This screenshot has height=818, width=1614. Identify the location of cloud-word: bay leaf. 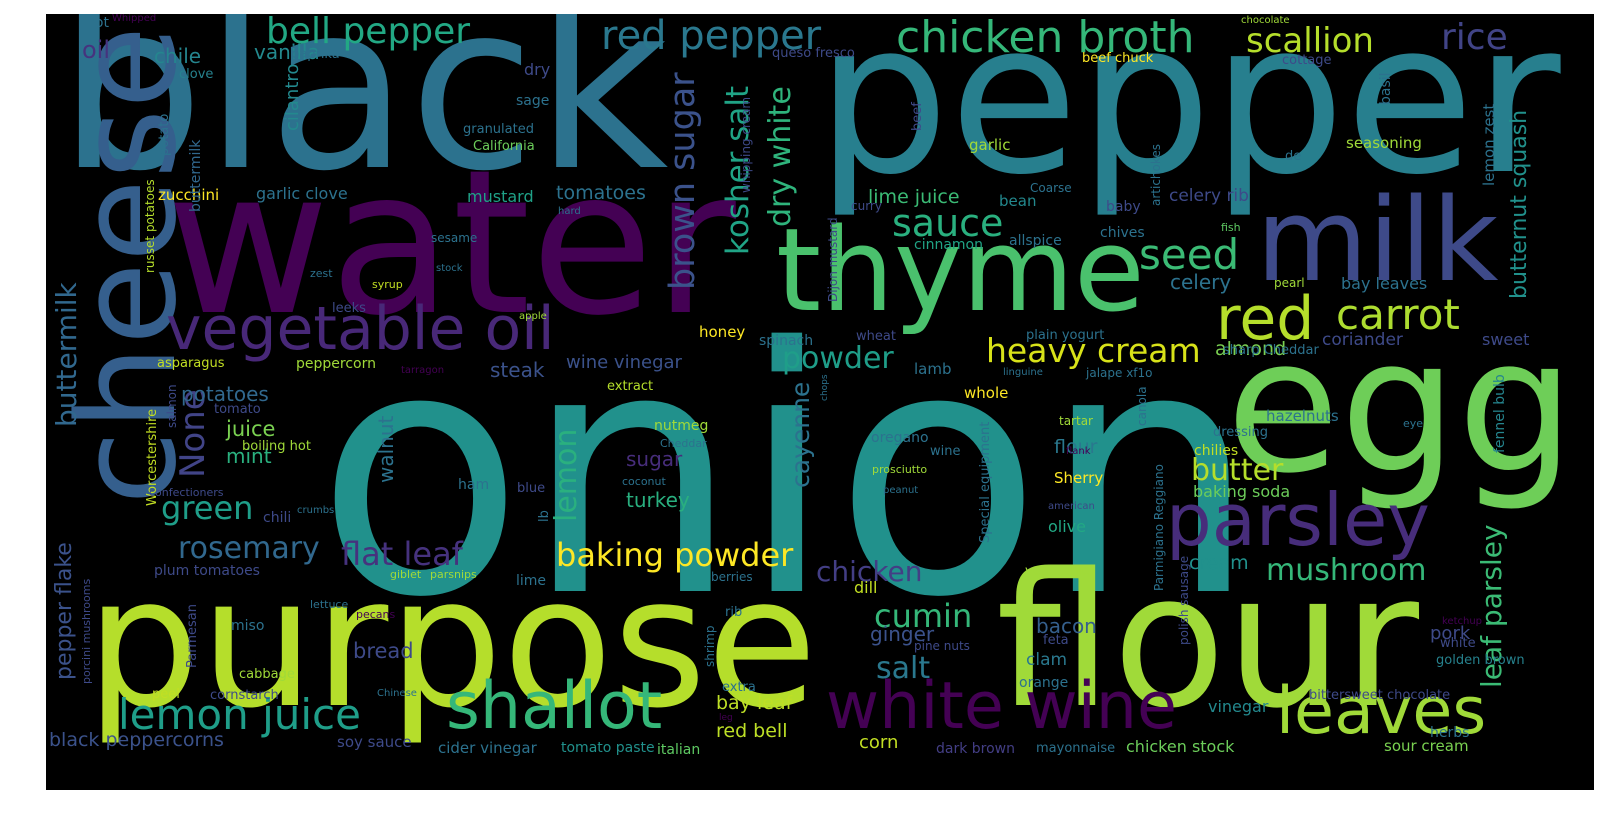
(754, 703).